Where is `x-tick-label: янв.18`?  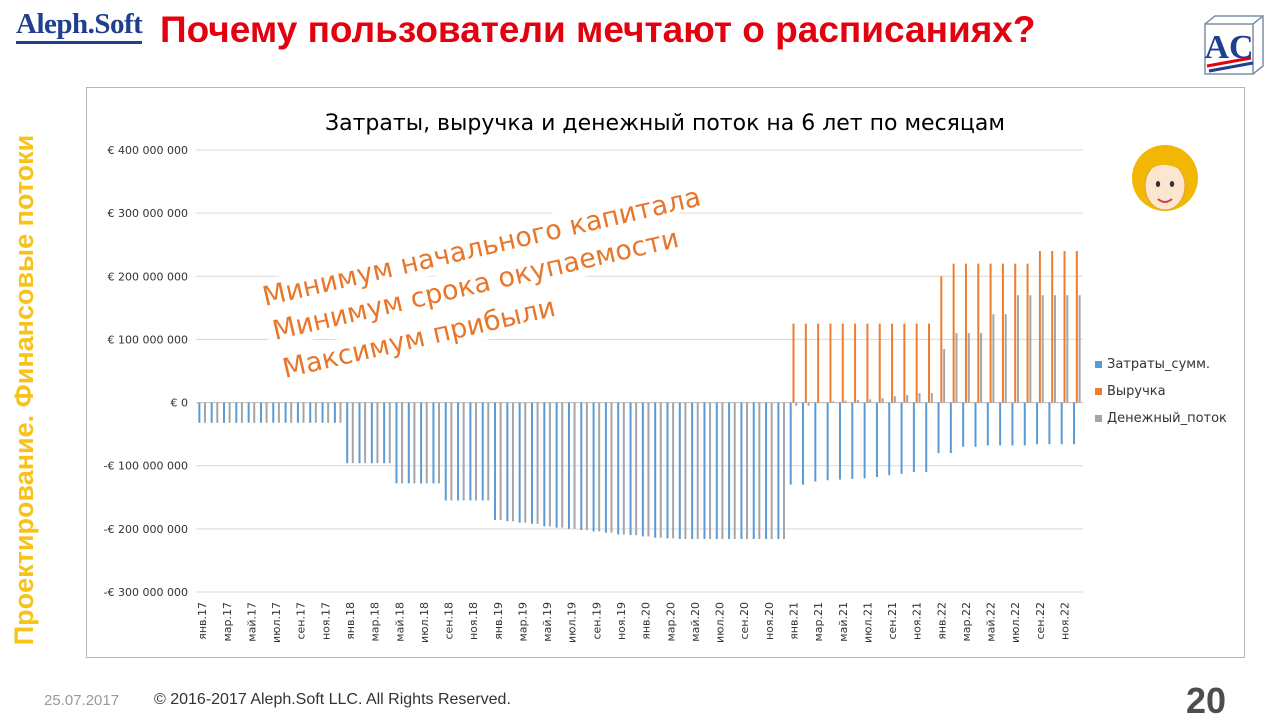 x-tick-label: янв.18 is located at coordinates (350, 621).